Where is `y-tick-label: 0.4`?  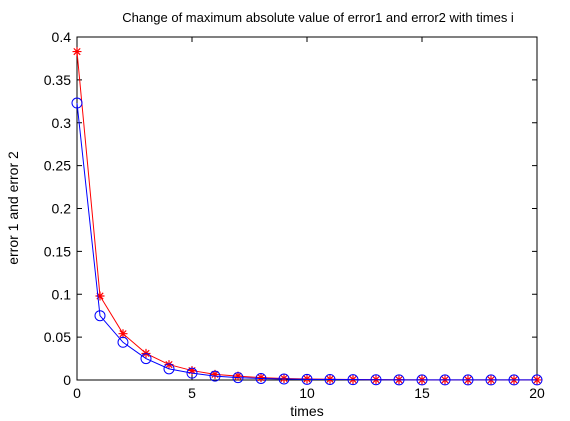
y-tick-label: 0.4 is located at coordinates (62, 37).